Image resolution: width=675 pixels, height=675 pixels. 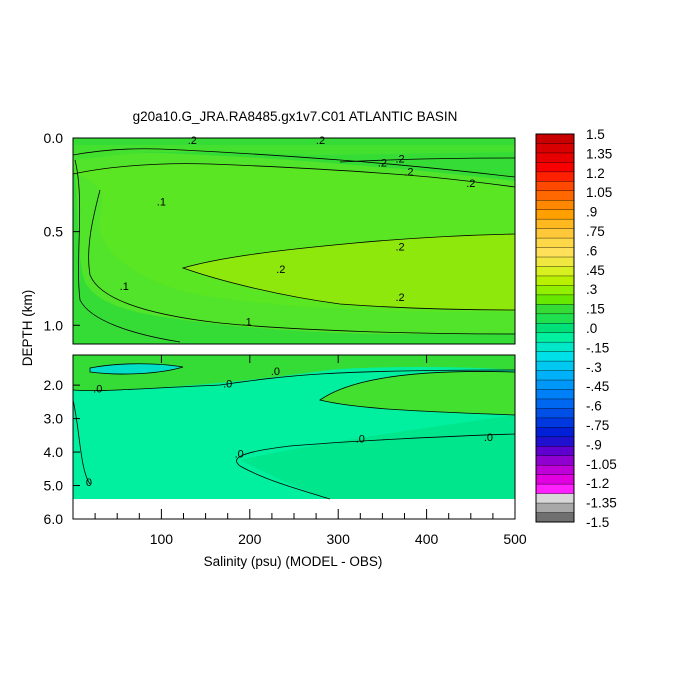 What do you see at coordinates (54, 325) in the screenshot?
I see `y-tick-label: 1.0` at bounding box center [54, 325].